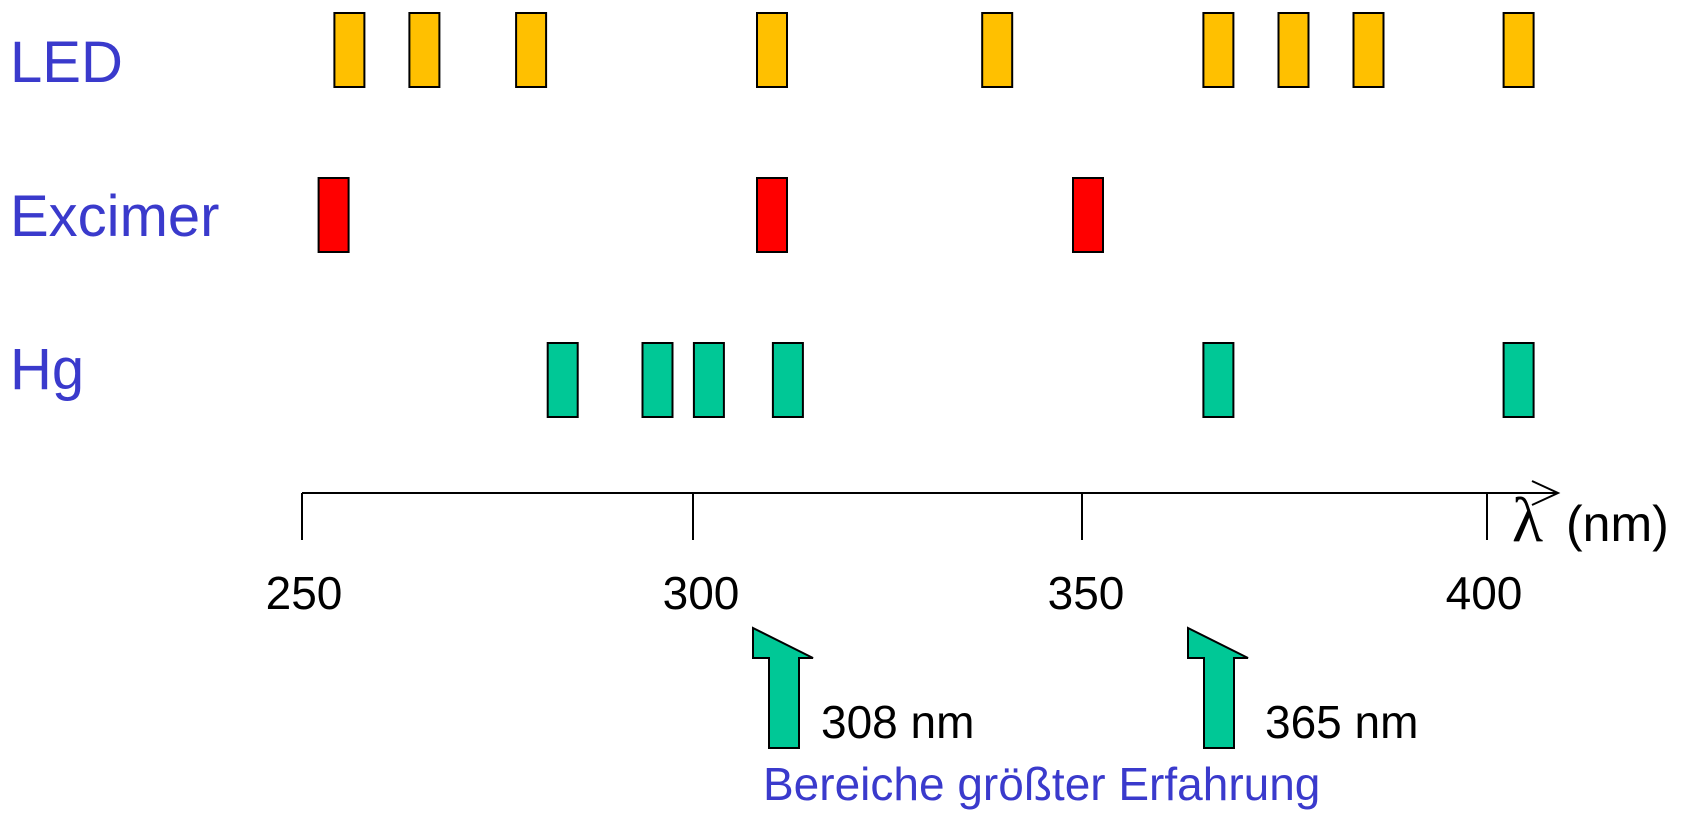  I want to click on tick-label-300: 300, so click(701, 593).